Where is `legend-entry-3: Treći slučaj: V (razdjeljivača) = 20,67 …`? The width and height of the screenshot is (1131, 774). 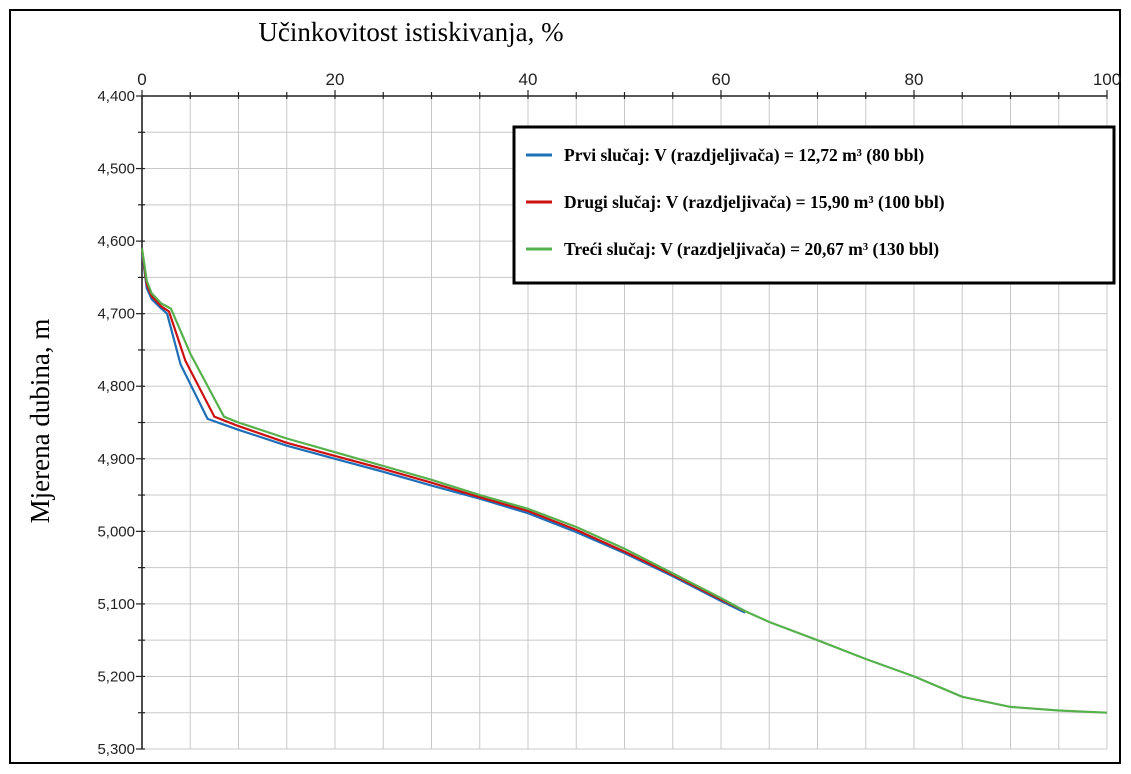 legend-entry-3: Treći slučaj: V (razdjeljivača) = 20,67 … is located at coordinates (751, 249).